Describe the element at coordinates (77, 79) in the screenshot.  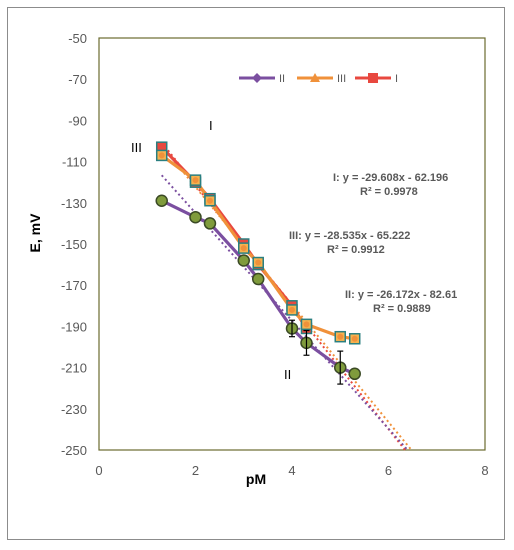
I see `y-tick-label: -70` at that location.